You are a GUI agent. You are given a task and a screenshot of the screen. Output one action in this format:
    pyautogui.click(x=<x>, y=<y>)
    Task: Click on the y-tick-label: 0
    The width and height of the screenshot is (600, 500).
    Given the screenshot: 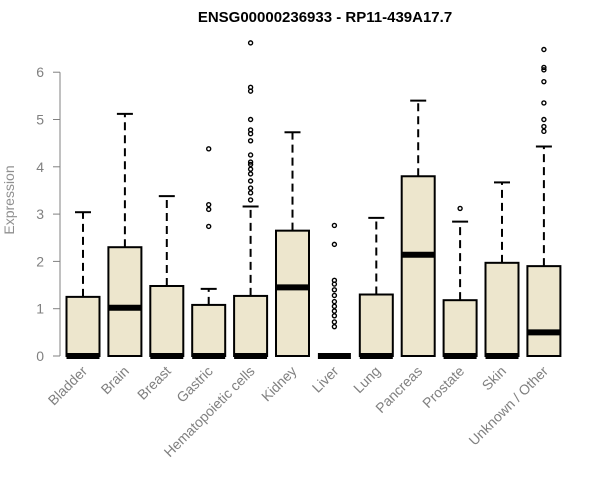 What is the action you would take?
    pyautogui.click(x=40, y=356)
    